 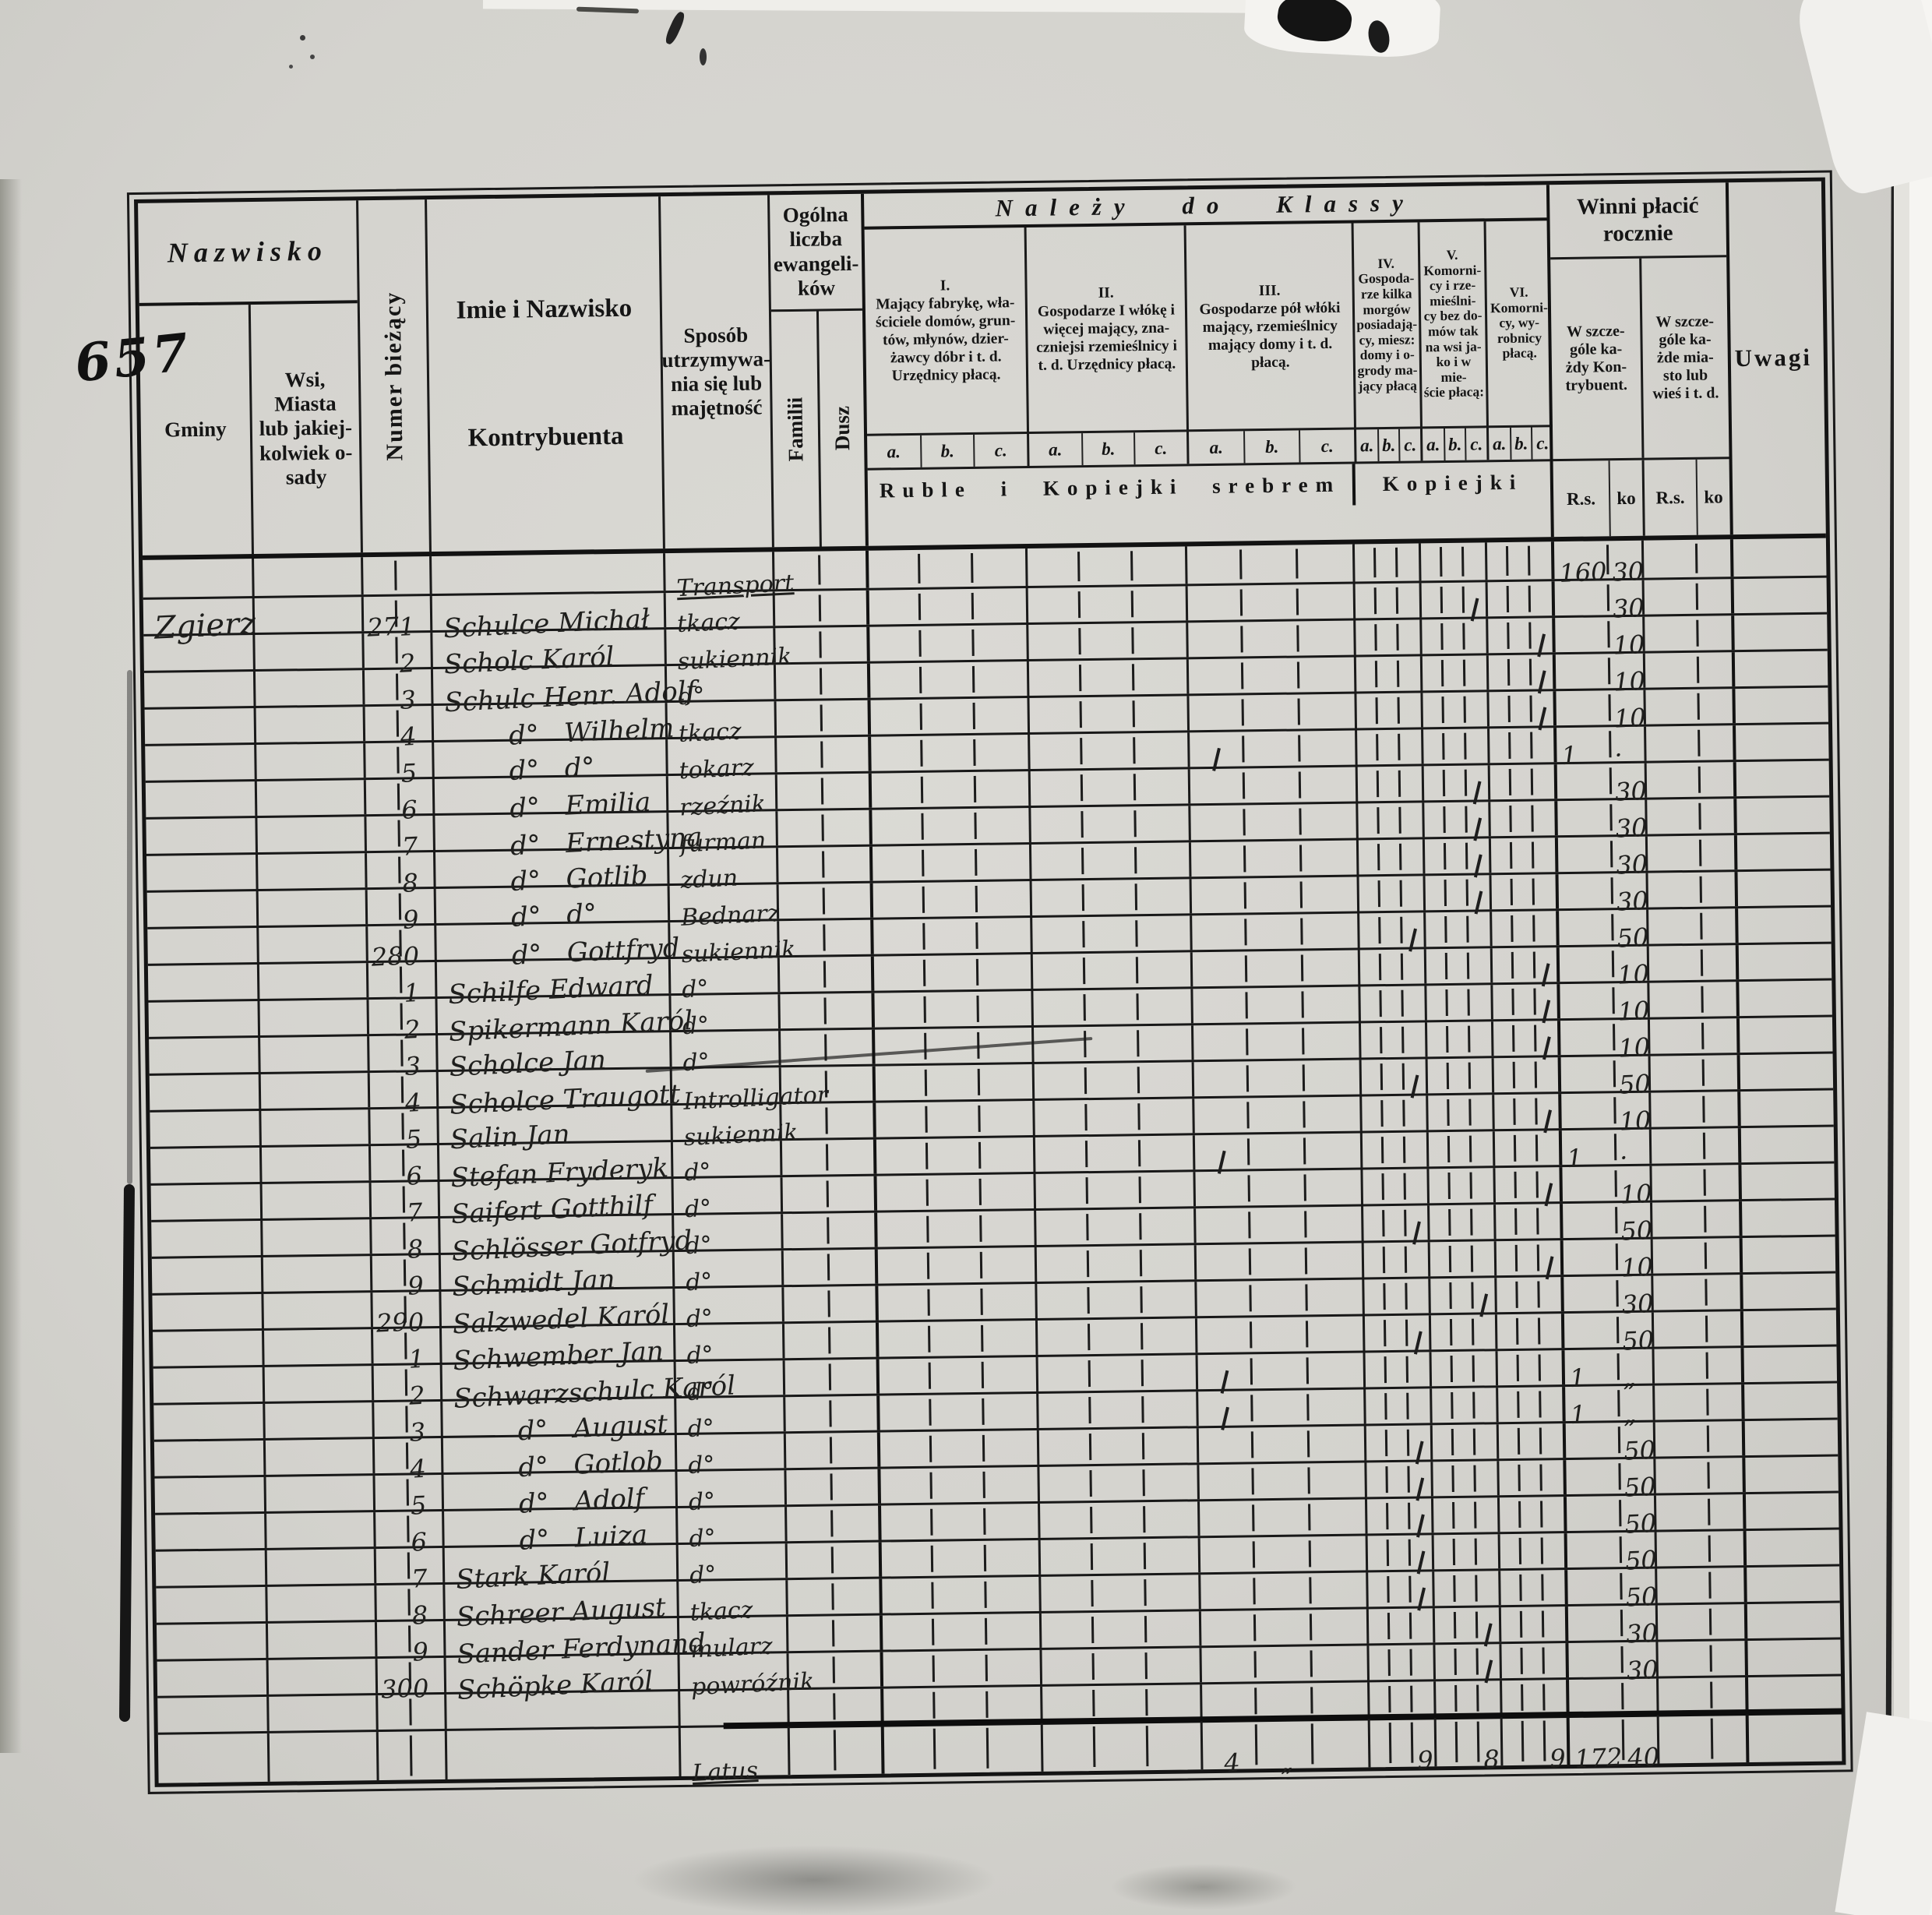 I want to click on handwritten-text: 9, so click(x=1558, y=1758).